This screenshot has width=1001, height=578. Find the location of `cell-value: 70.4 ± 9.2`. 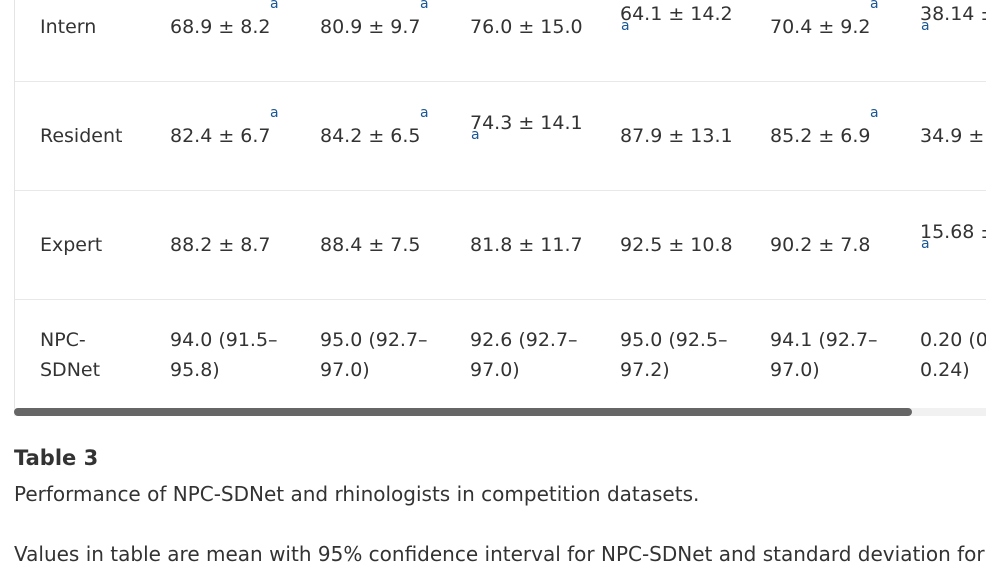

cell-value: 70.4 ± 9.2 is located at coordinates (820, 26).